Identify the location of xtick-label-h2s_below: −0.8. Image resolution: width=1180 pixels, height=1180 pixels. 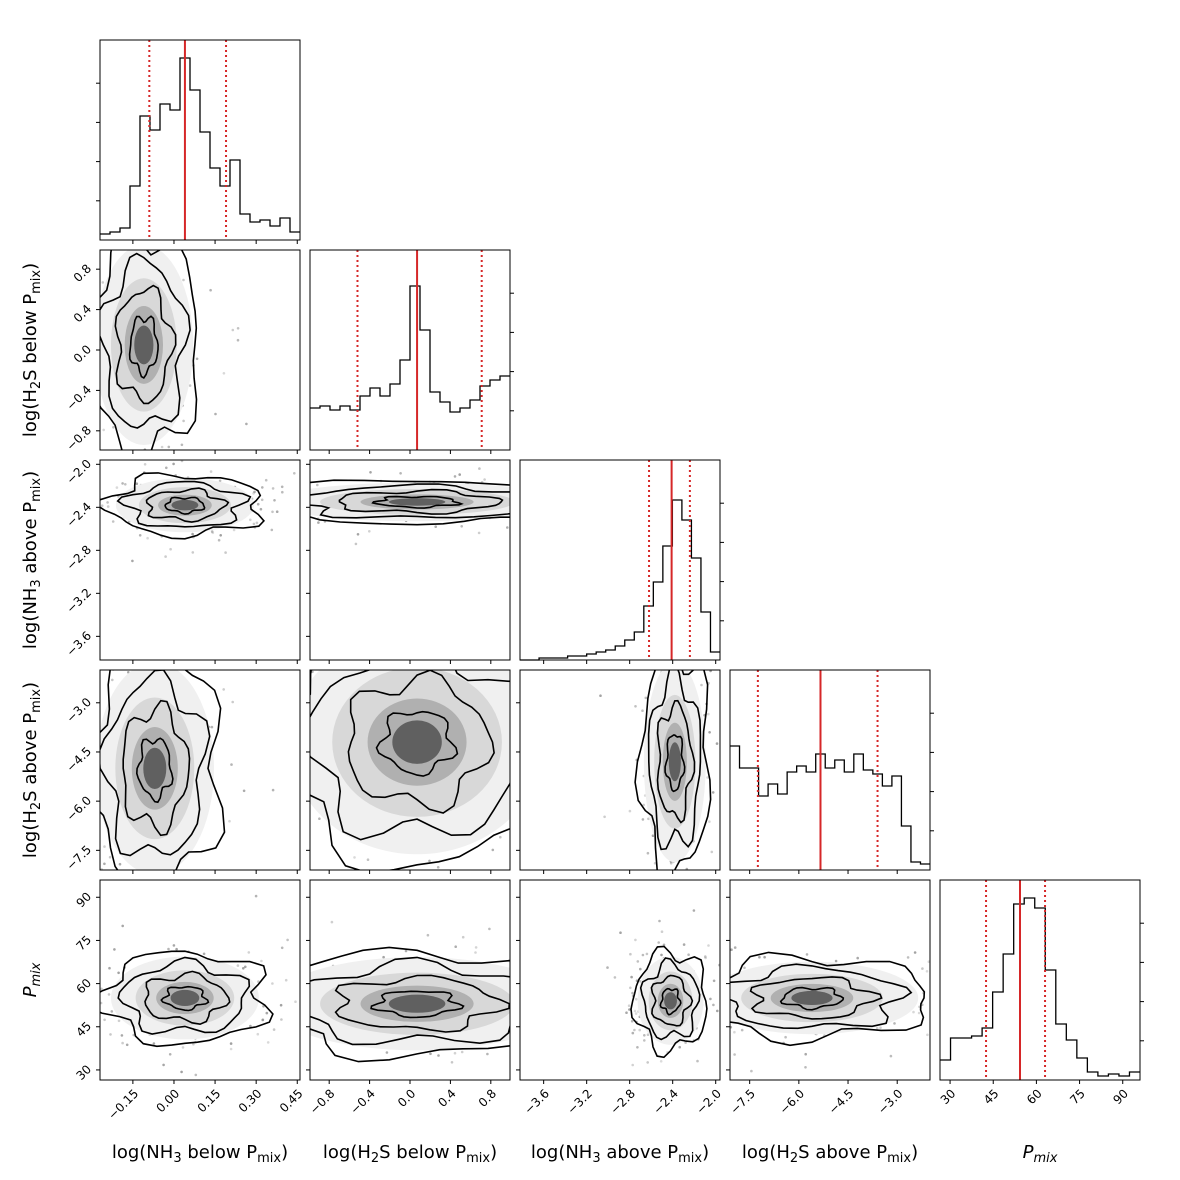
(322, 1101).